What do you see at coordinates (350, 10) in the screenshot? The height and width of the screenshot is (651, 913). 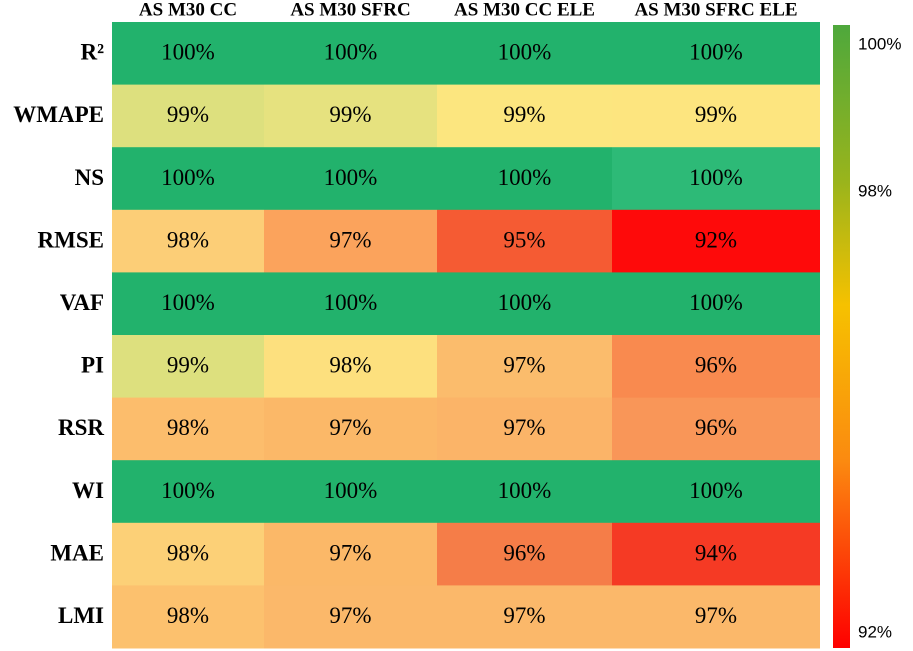 I see `column-label: AS M30 SFRC` at bounding box center [350, 10].